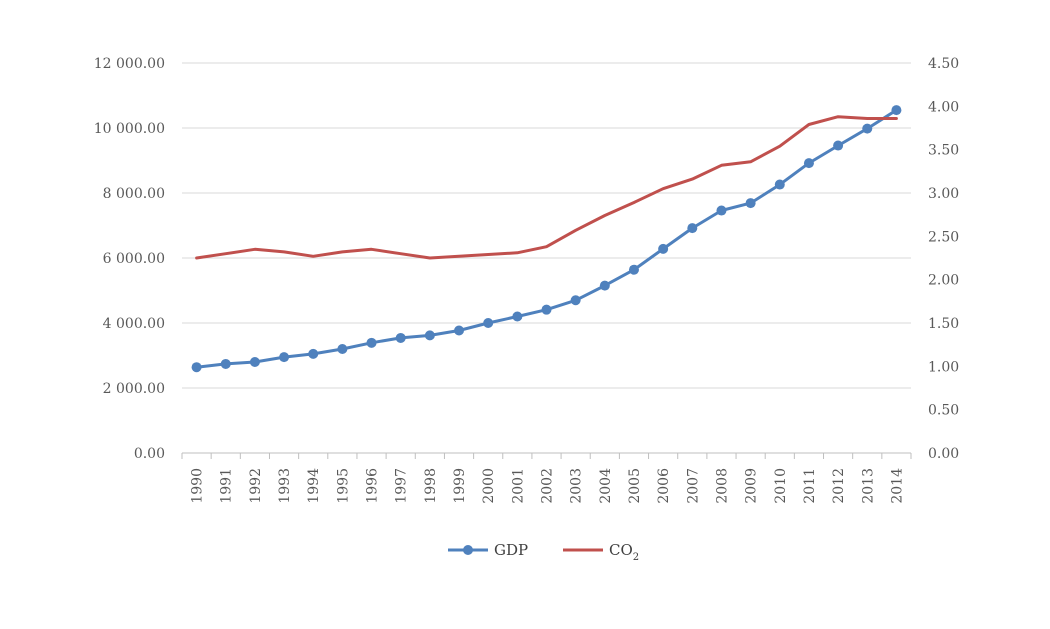 Image resolution: width=1050 pixels, height=629 pixels. I want to click on x-tick-label: 2002, so click(548, 486).